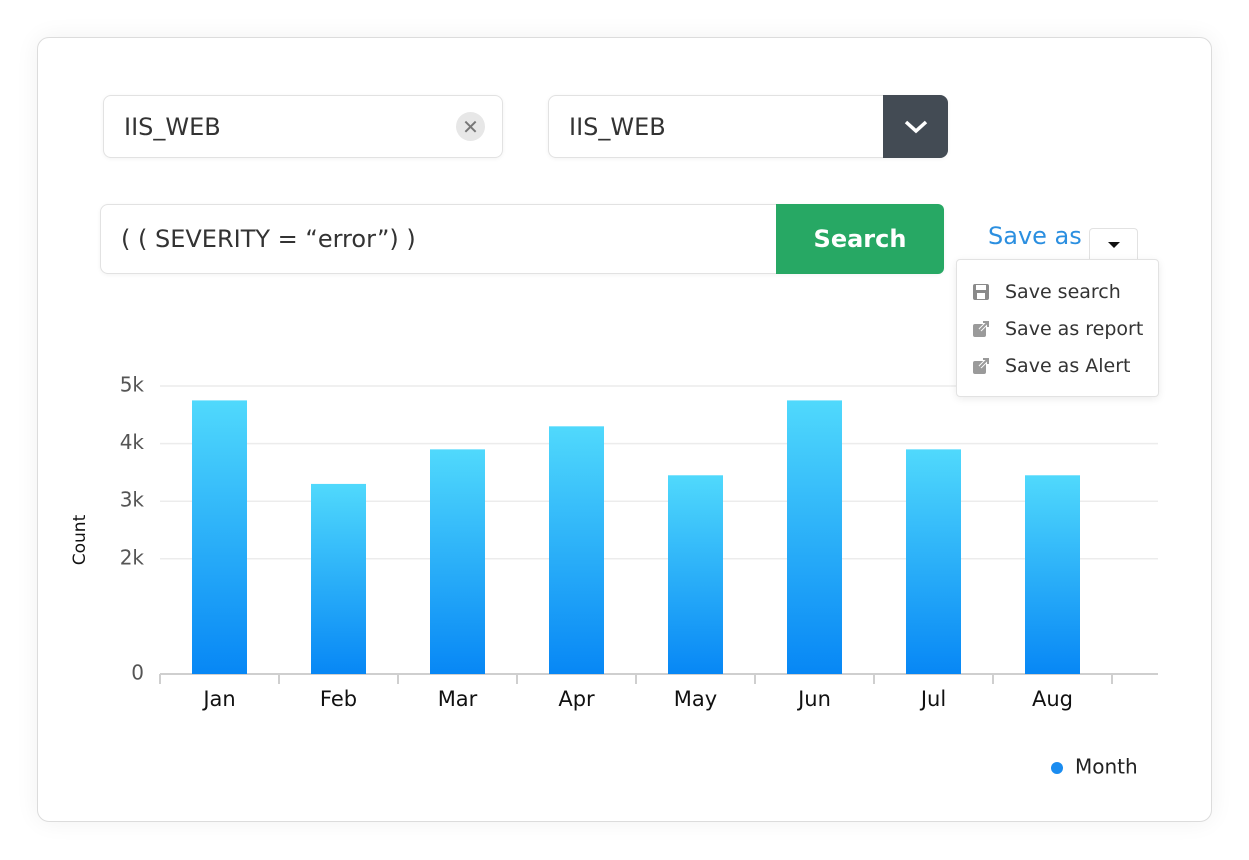 This screenshot has width=1249, height=860. What do you see at coordinates (1035, 236) in the screenshot?
I see `save-as-link: Save as` at bounding box center [1035, 236].